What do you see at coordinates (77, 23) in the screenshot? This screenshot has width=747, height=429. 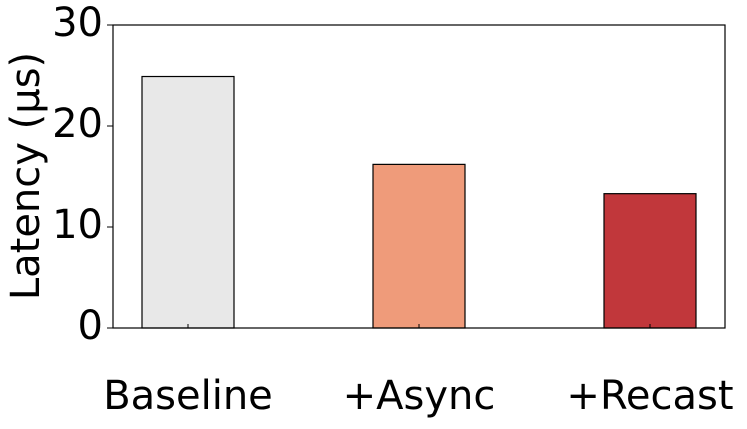 I see `y-tick-label: 30` at bounding box center [77, 23].